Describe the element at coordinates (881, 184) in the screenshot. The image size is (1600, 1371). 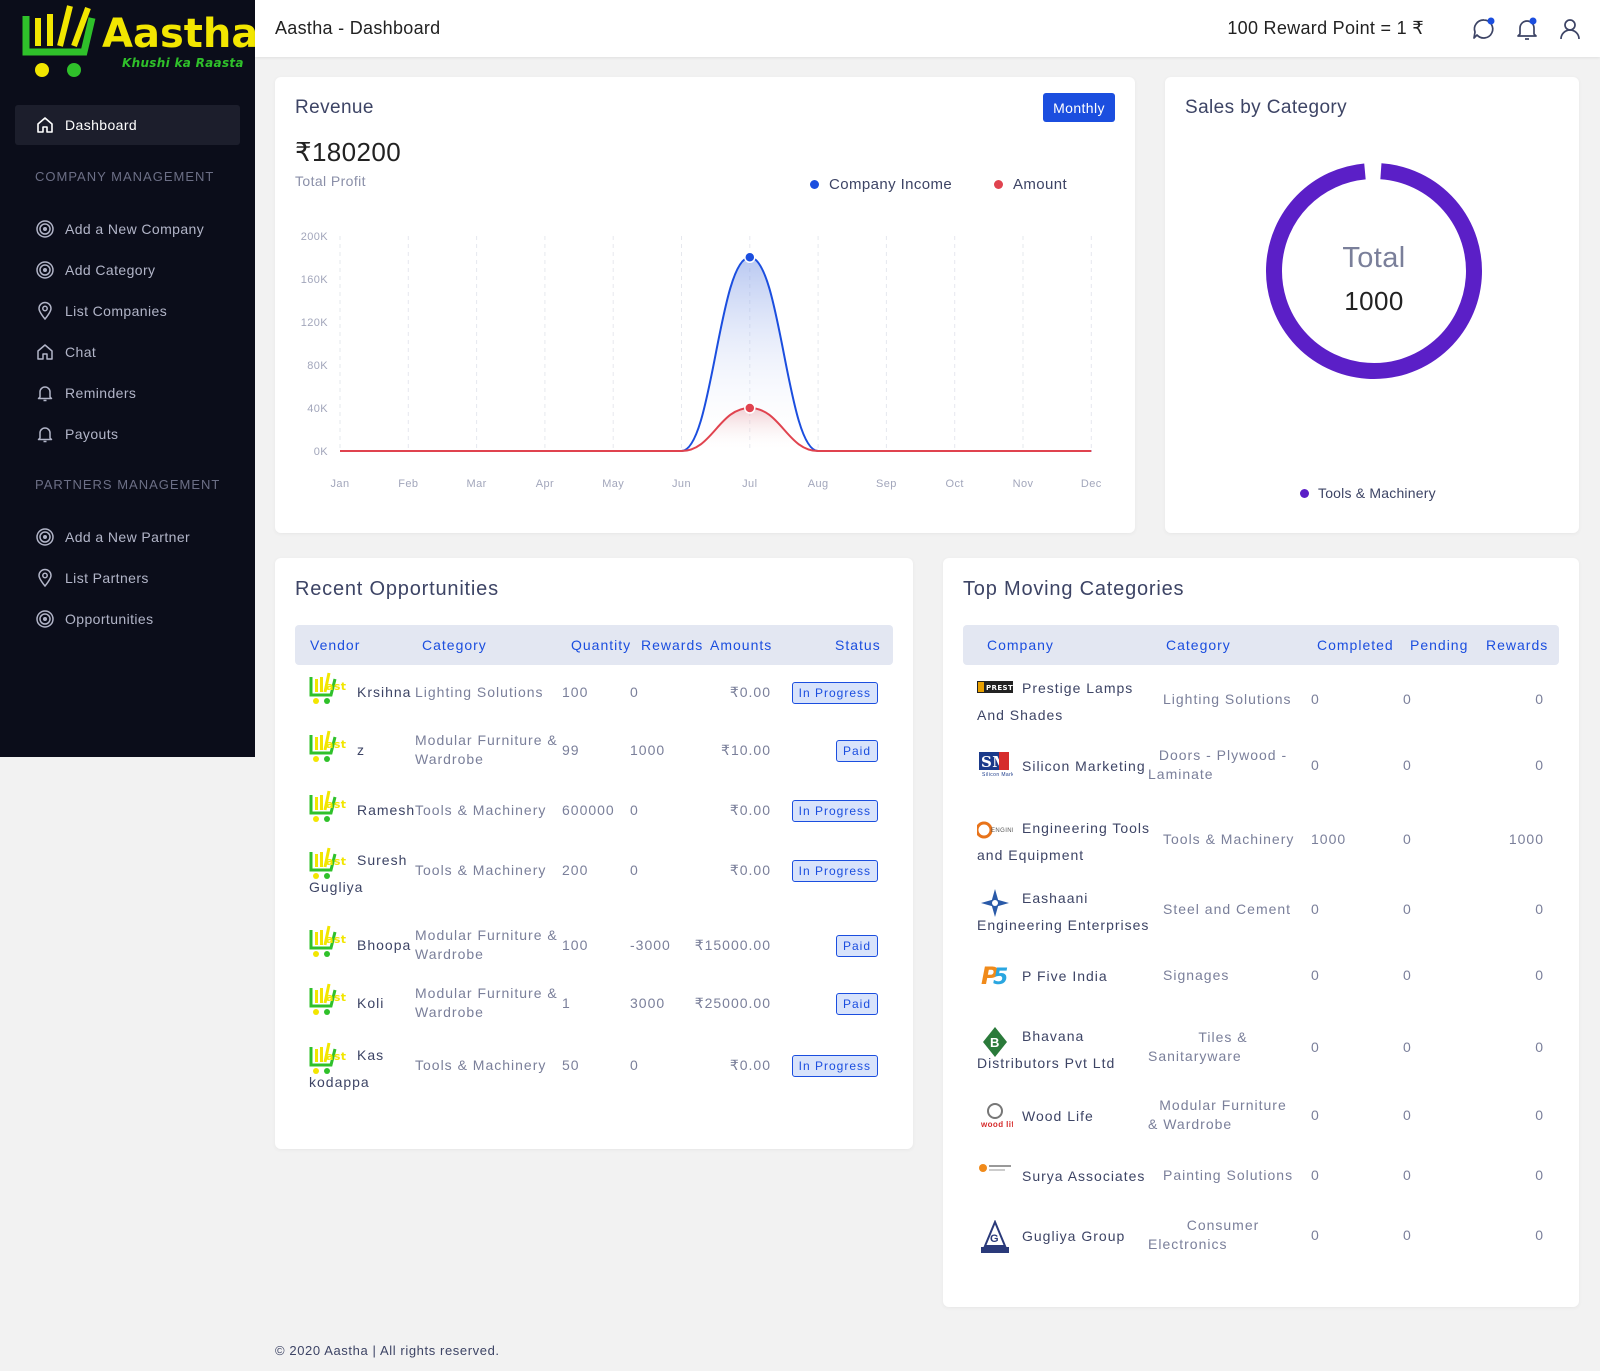
I see `legend-company-income: Company Income` at that location.